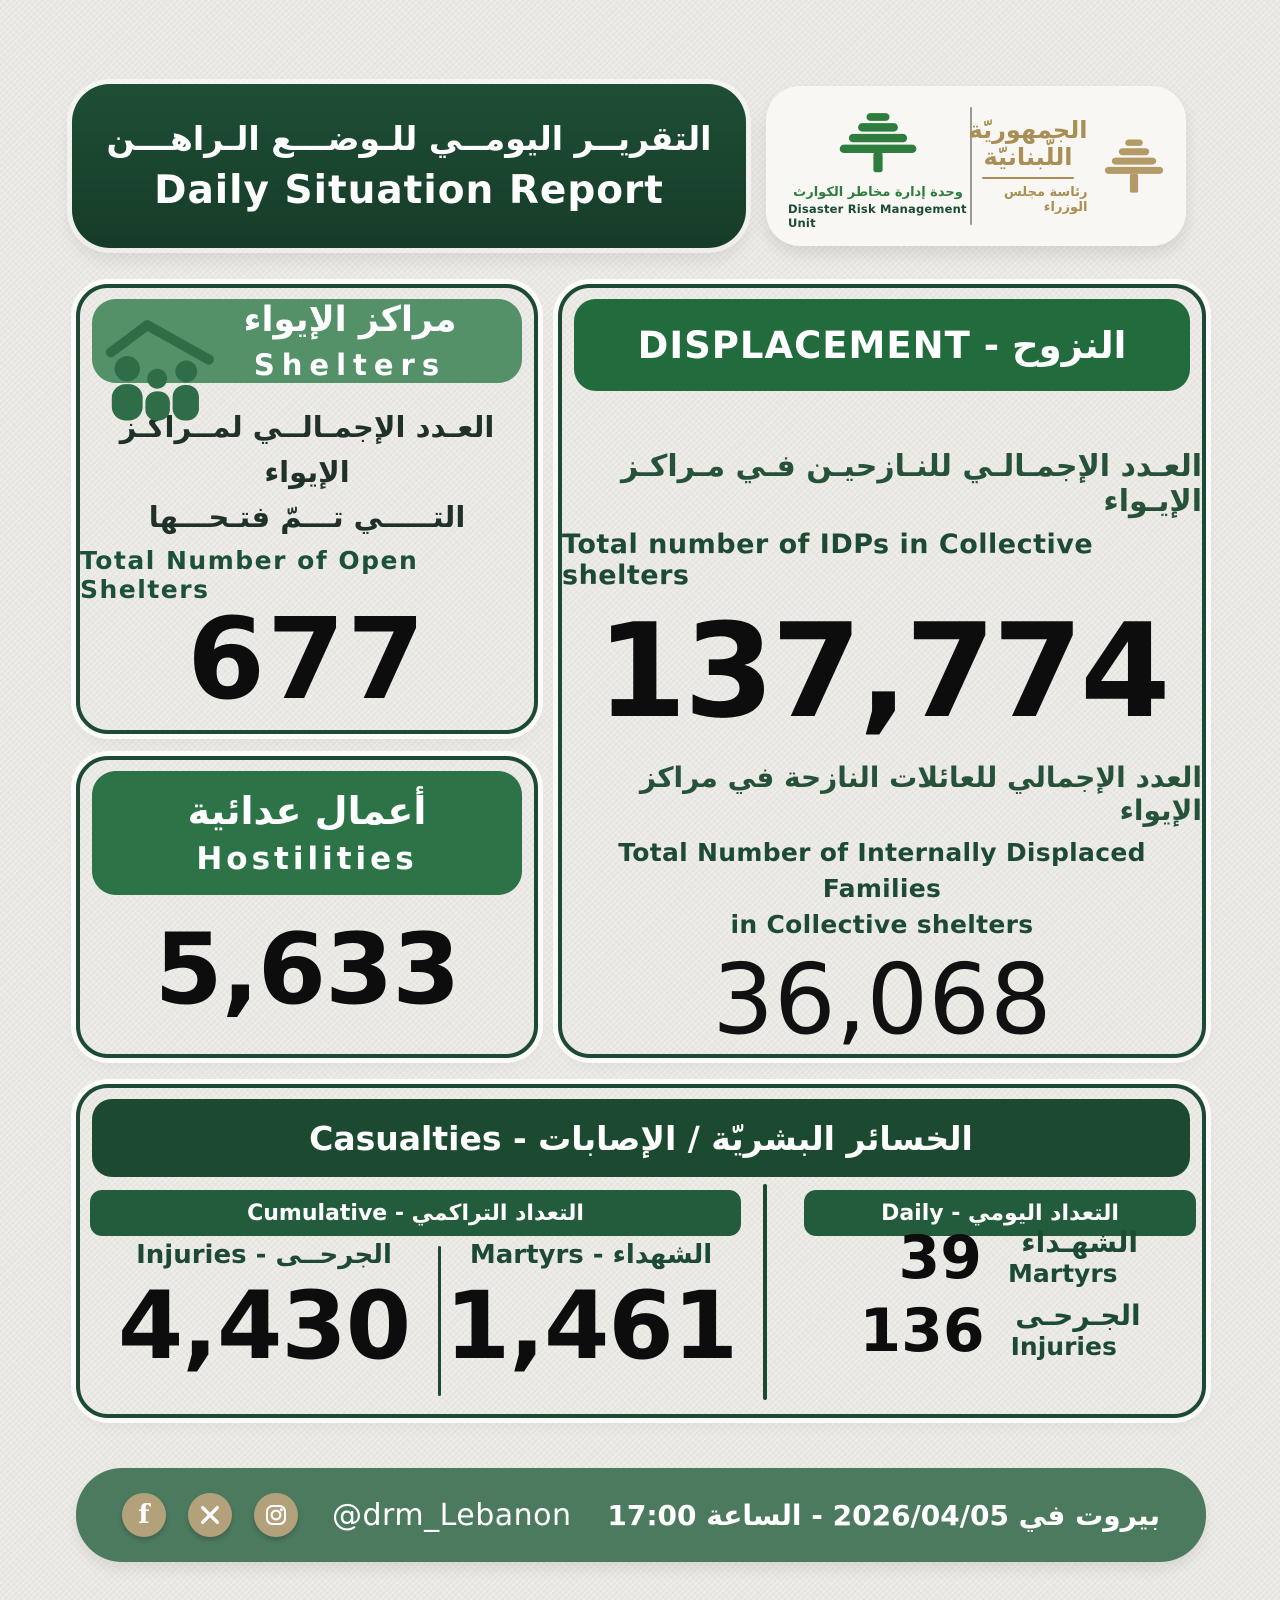  What do you see at coordinates (307, 969) in the screenshot?
I see `hostilities-value: 5,633` at bounding box center [307, 969].